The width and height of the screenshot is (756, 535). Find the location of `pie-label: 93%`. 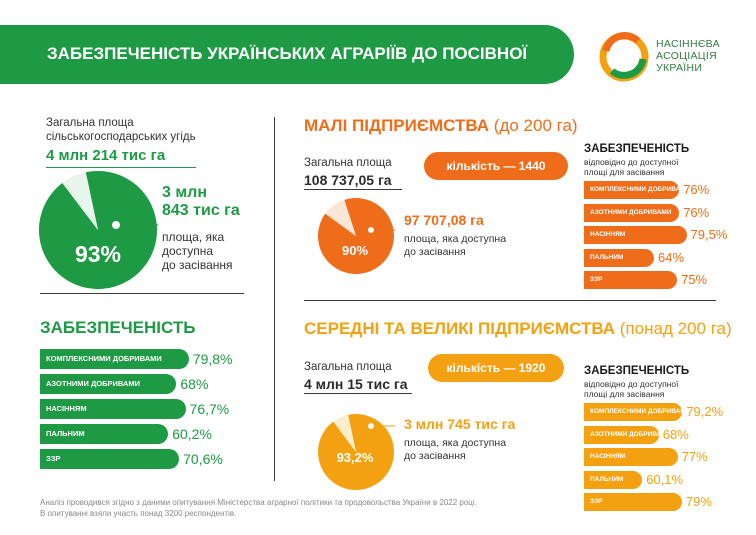

pie-label: 93% is located at coordinates (98, 254).